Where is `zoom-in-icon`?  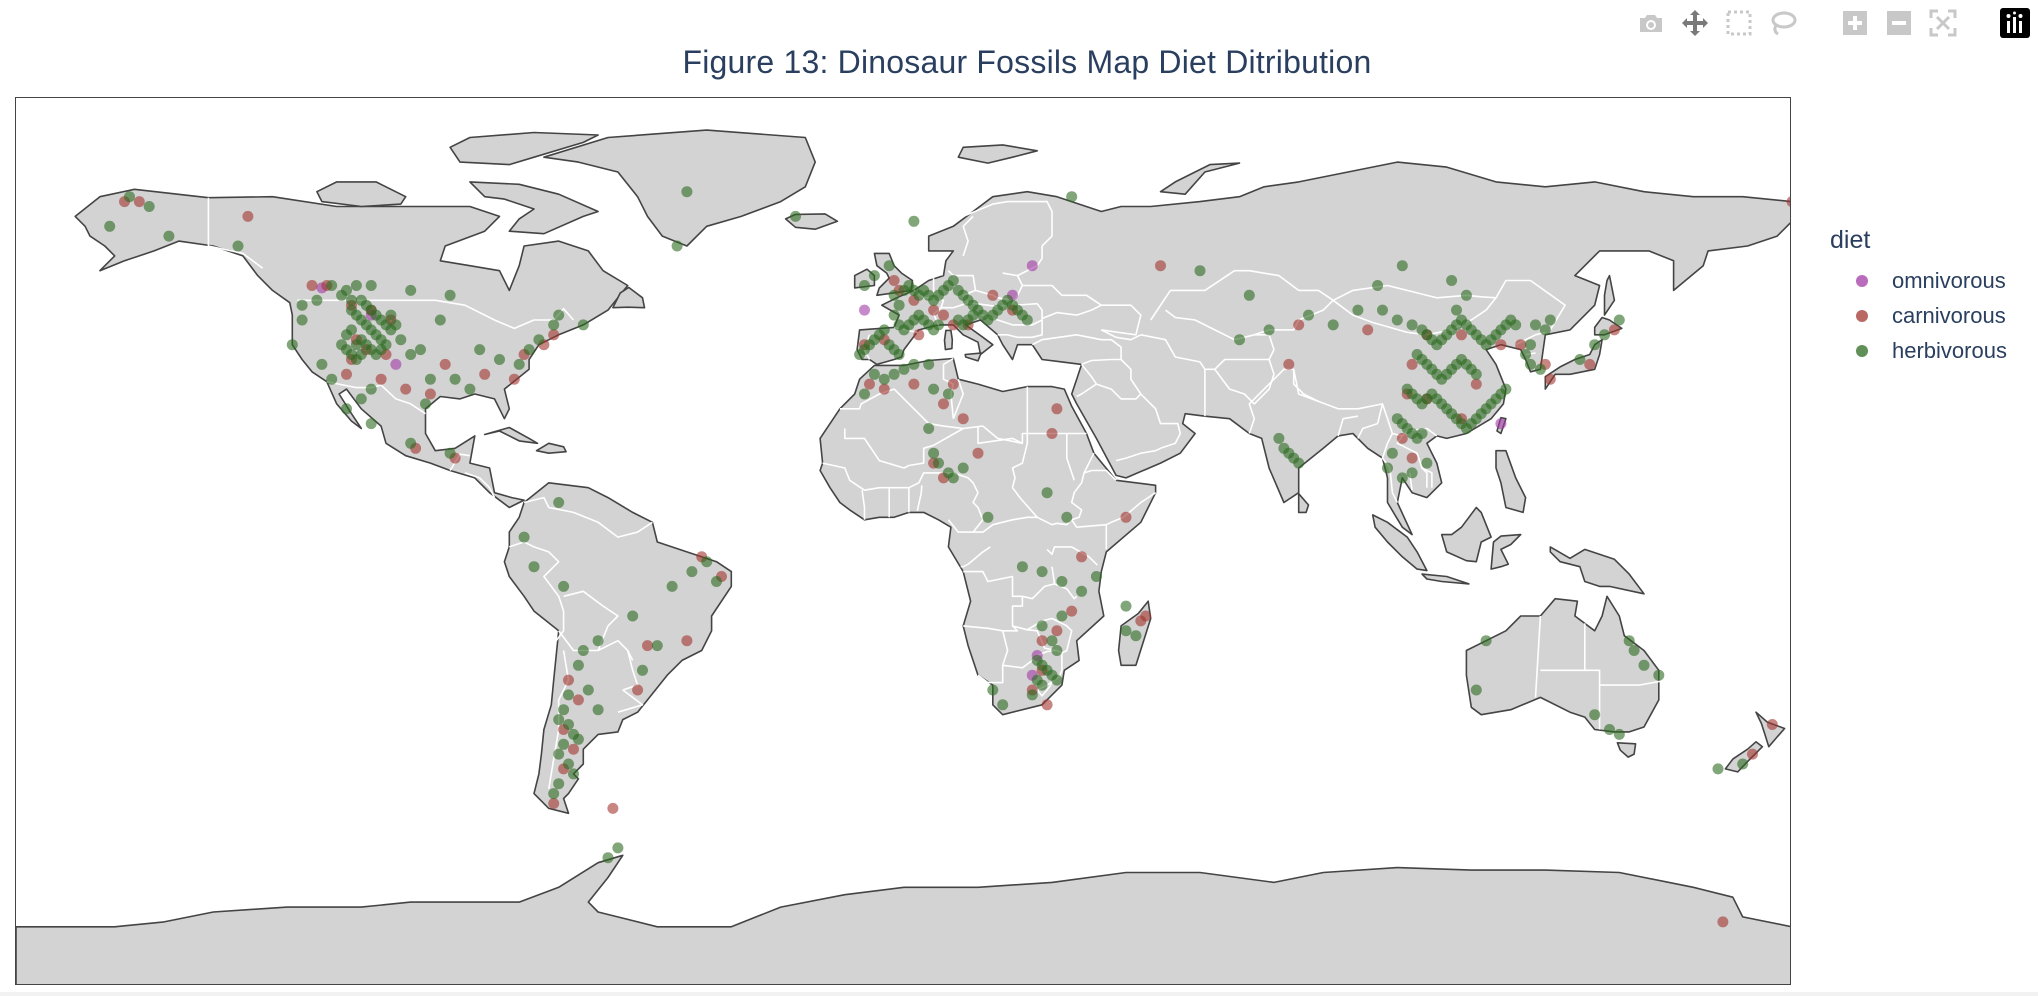
zoom-in-icon is located at coordinates (1855, 23).